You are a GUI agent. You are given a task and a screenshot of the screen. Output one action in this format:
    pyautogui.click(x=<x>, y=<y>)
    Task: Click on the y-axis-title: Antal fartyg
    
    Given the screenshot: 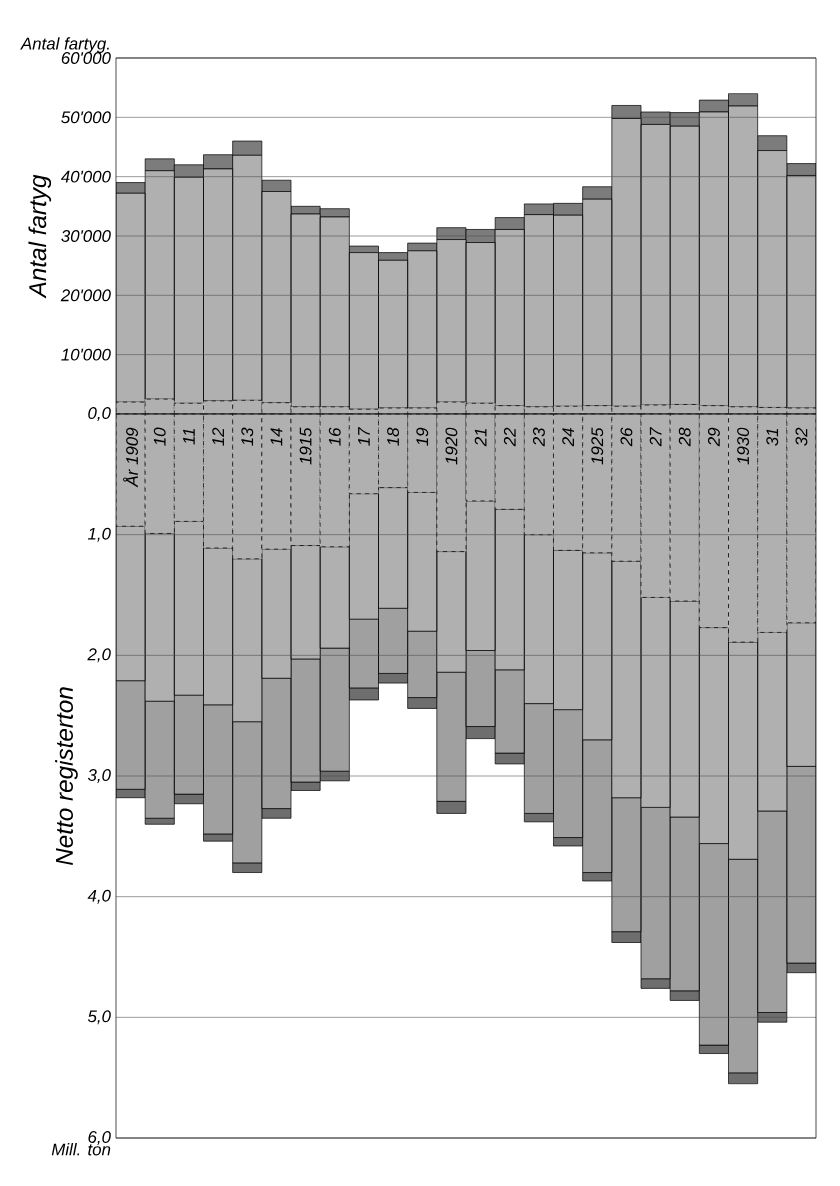 What is the action you would take?
    pyautogui.click(x=40, y=236)
    